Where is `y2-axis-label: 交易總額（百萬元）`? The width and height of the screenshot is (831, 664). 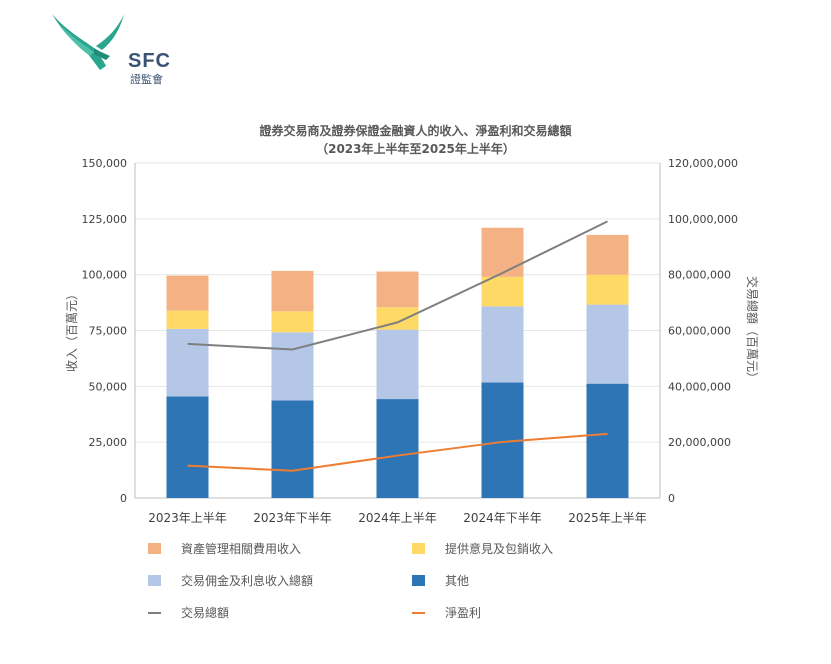 y2-axis-label: 交易總額（百萬元） is located at coordinates (752, 330).